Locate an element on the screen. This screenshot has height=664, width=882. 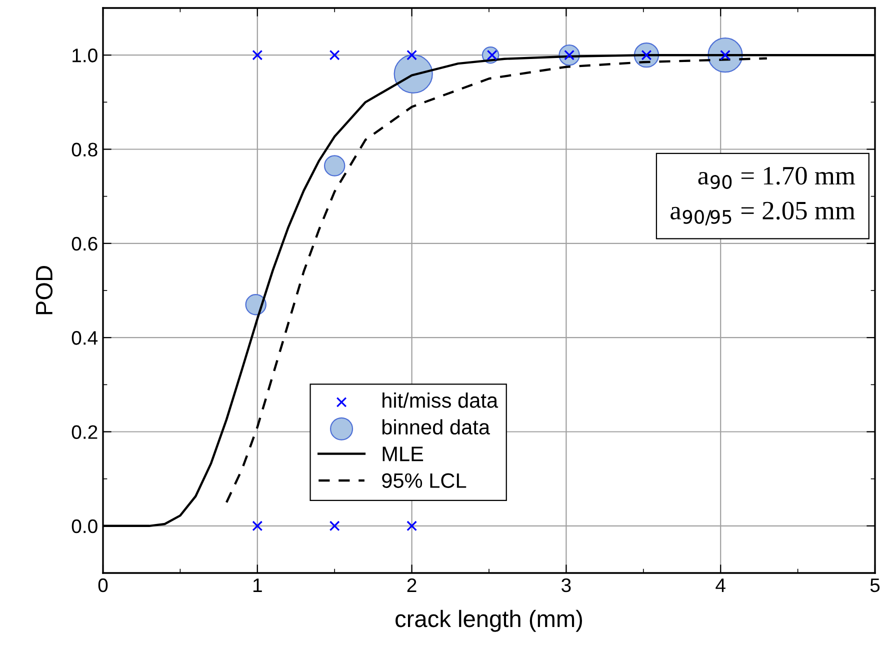
annotation: a$_{90/95}$ = 2.05 mm is located at coordinates (763, 214).